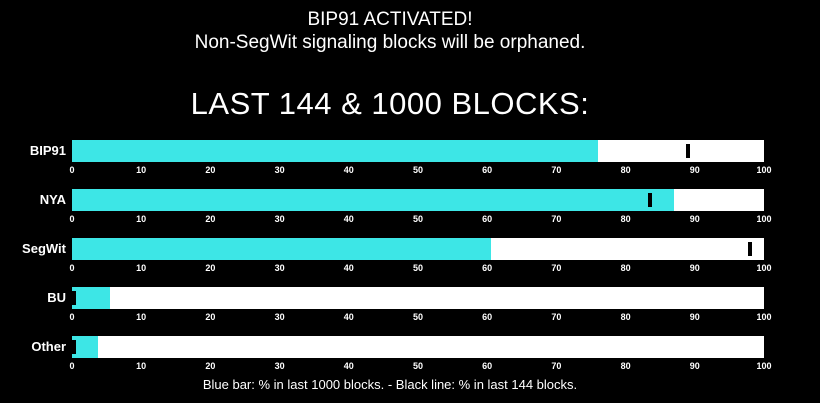 Image resolution: width=820 pixels, height=403 pixels. I want to click on category-label: NYA, so click(52, 199).